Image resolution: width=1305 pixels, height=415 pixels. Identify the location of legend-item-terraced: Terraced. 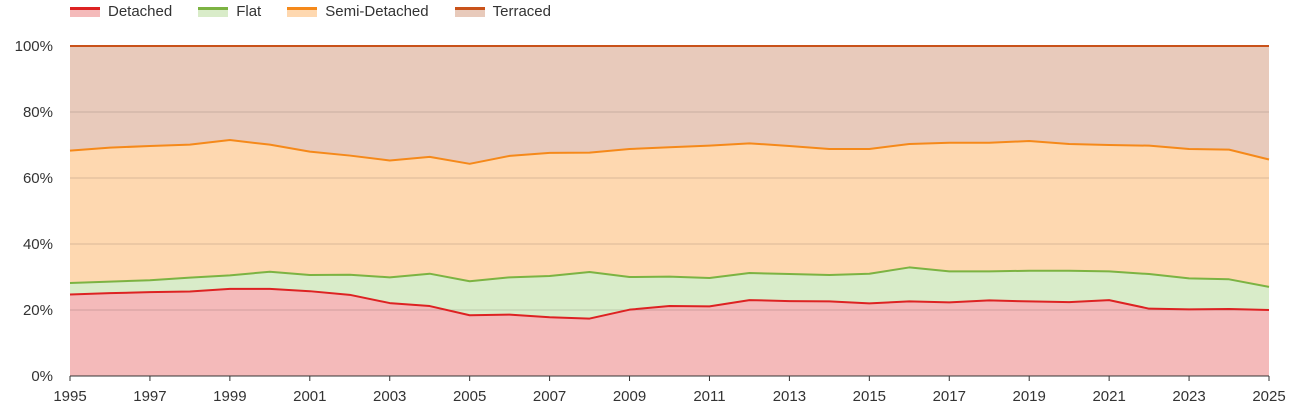
(502, 11).